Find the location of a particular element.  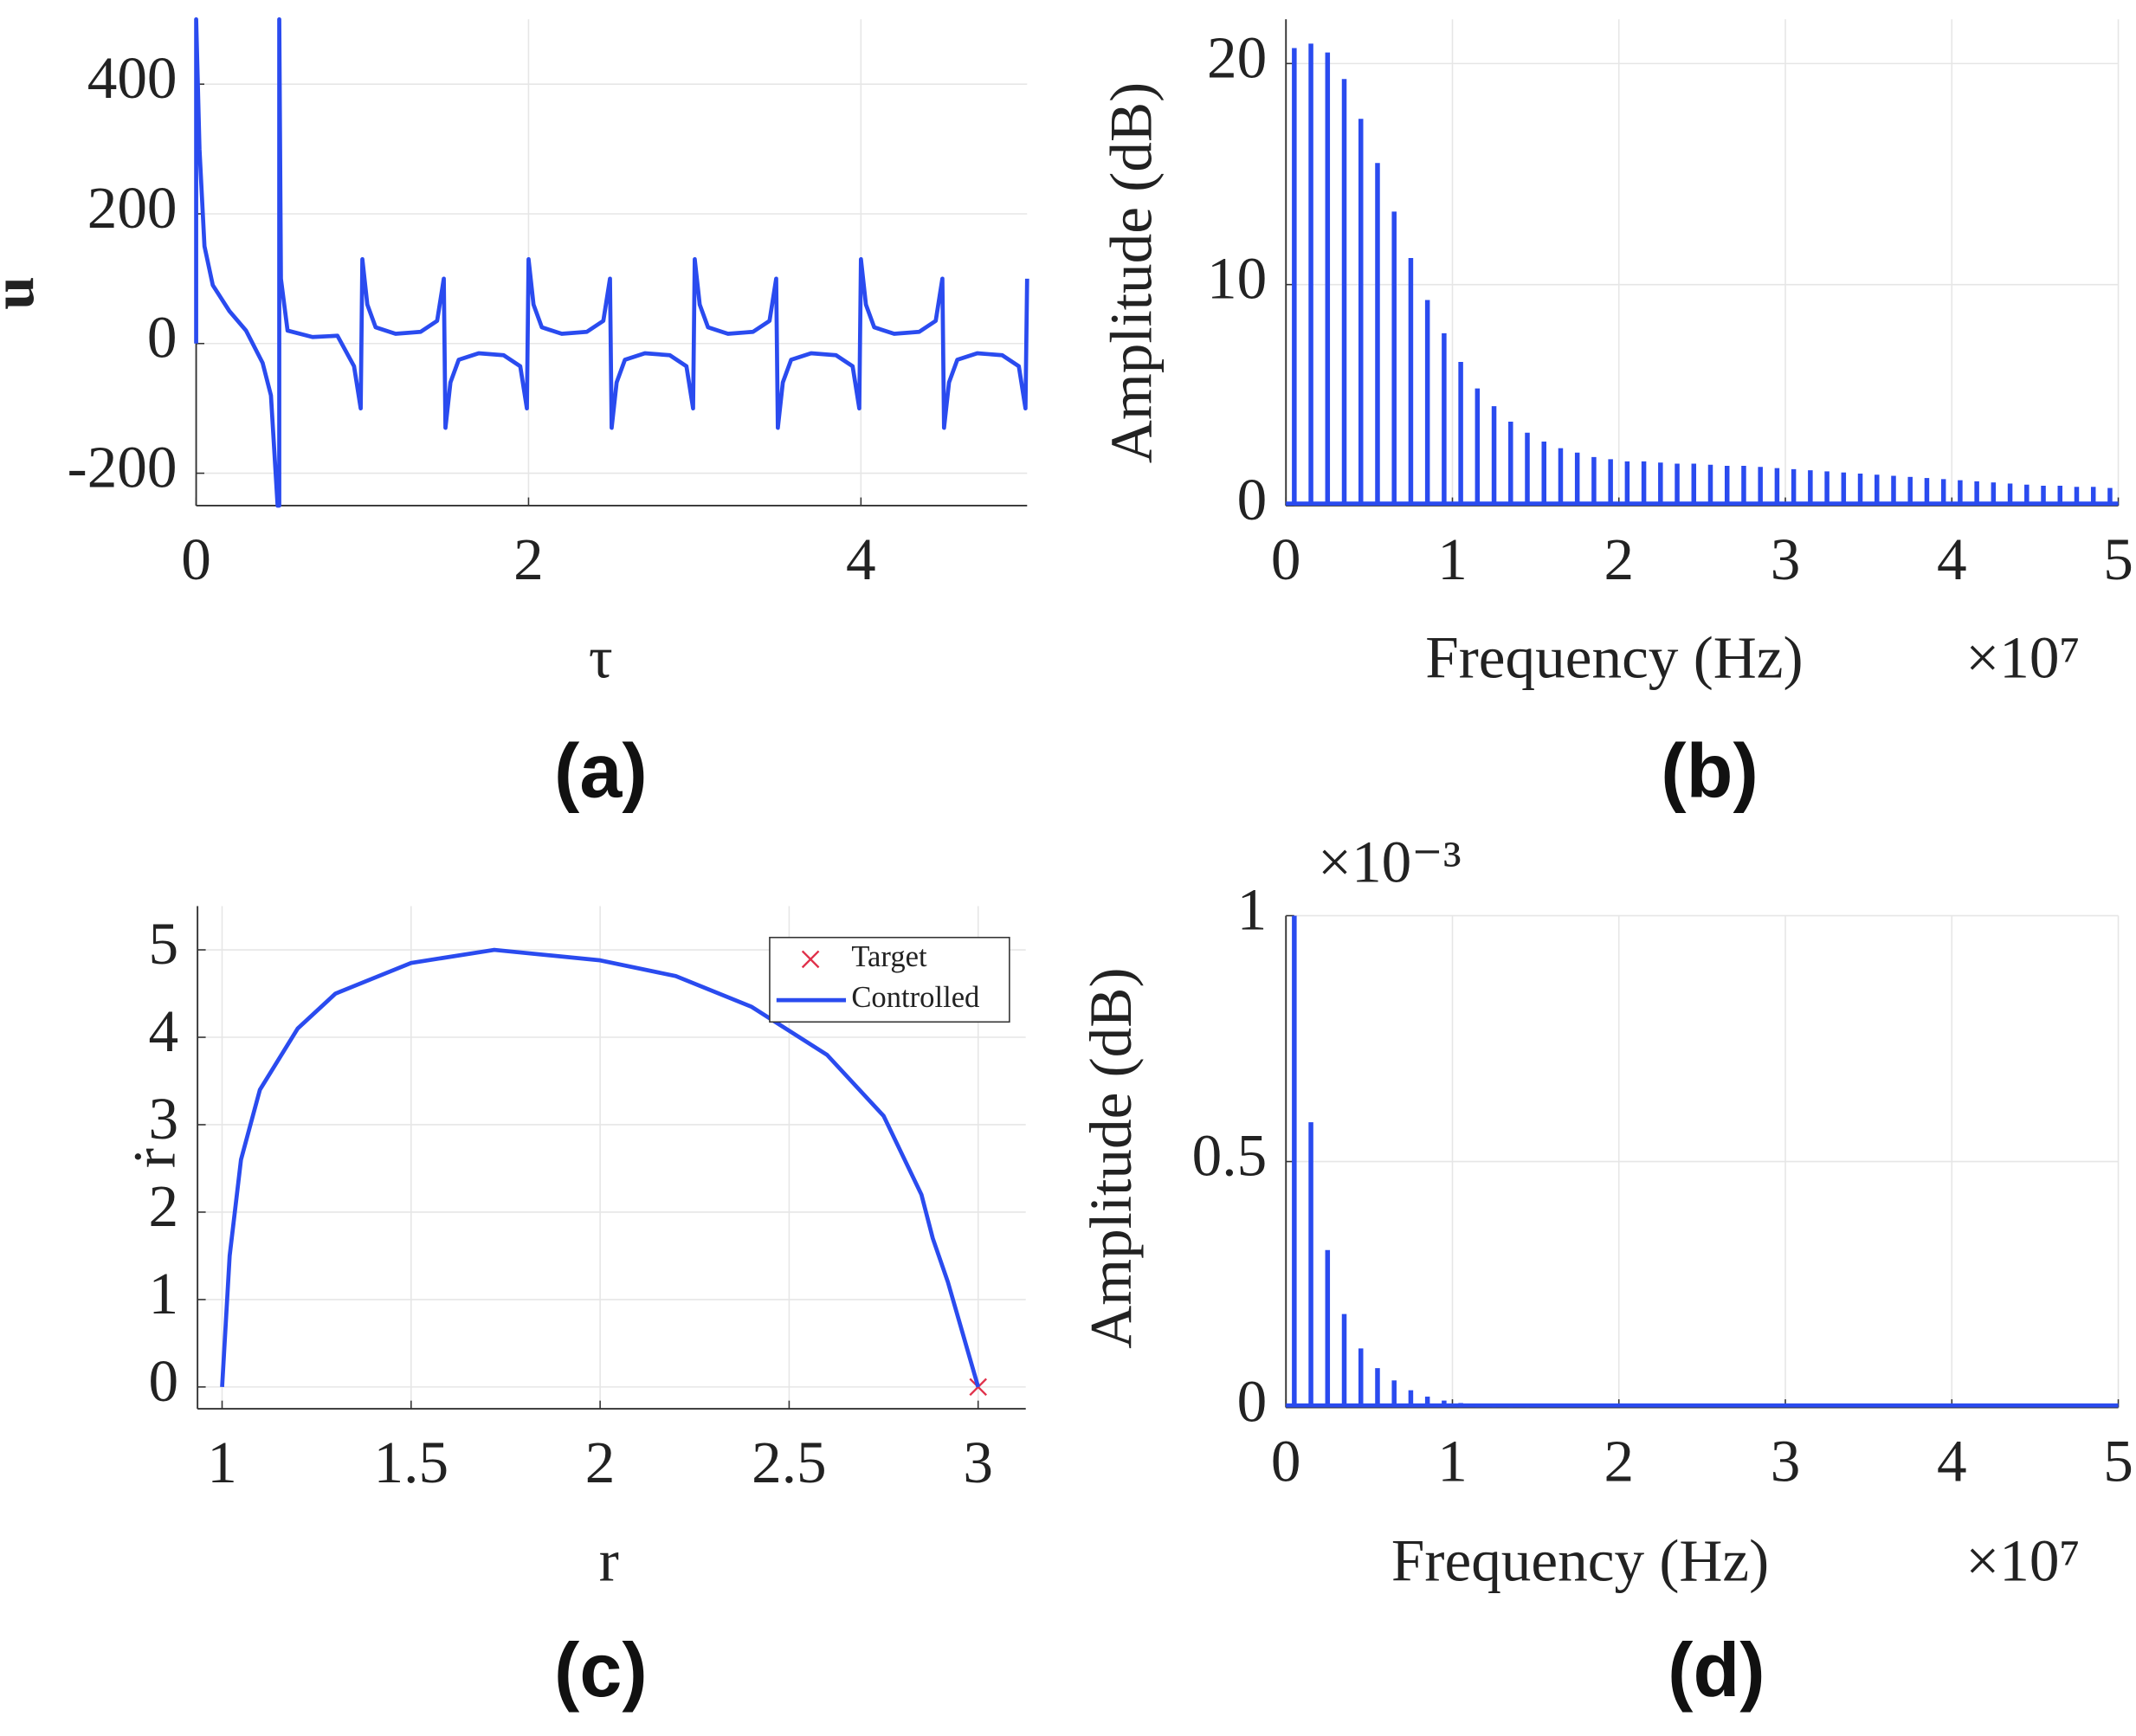

legend-marker is located at coordinates (811, 959).